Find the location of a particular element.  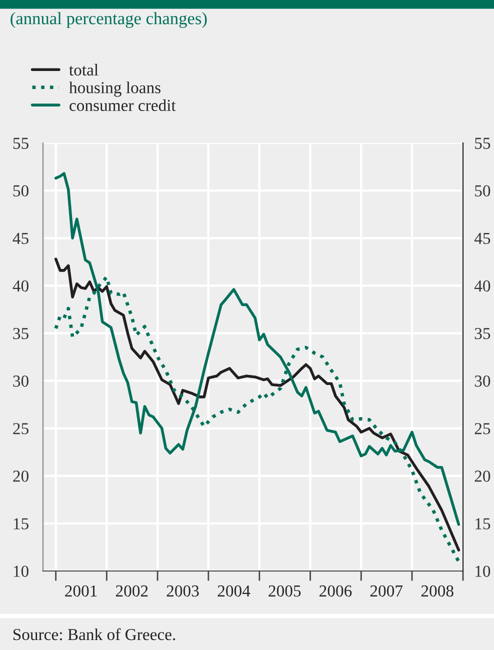

y-tick-label: 10 is located at coordinates (21, 571).